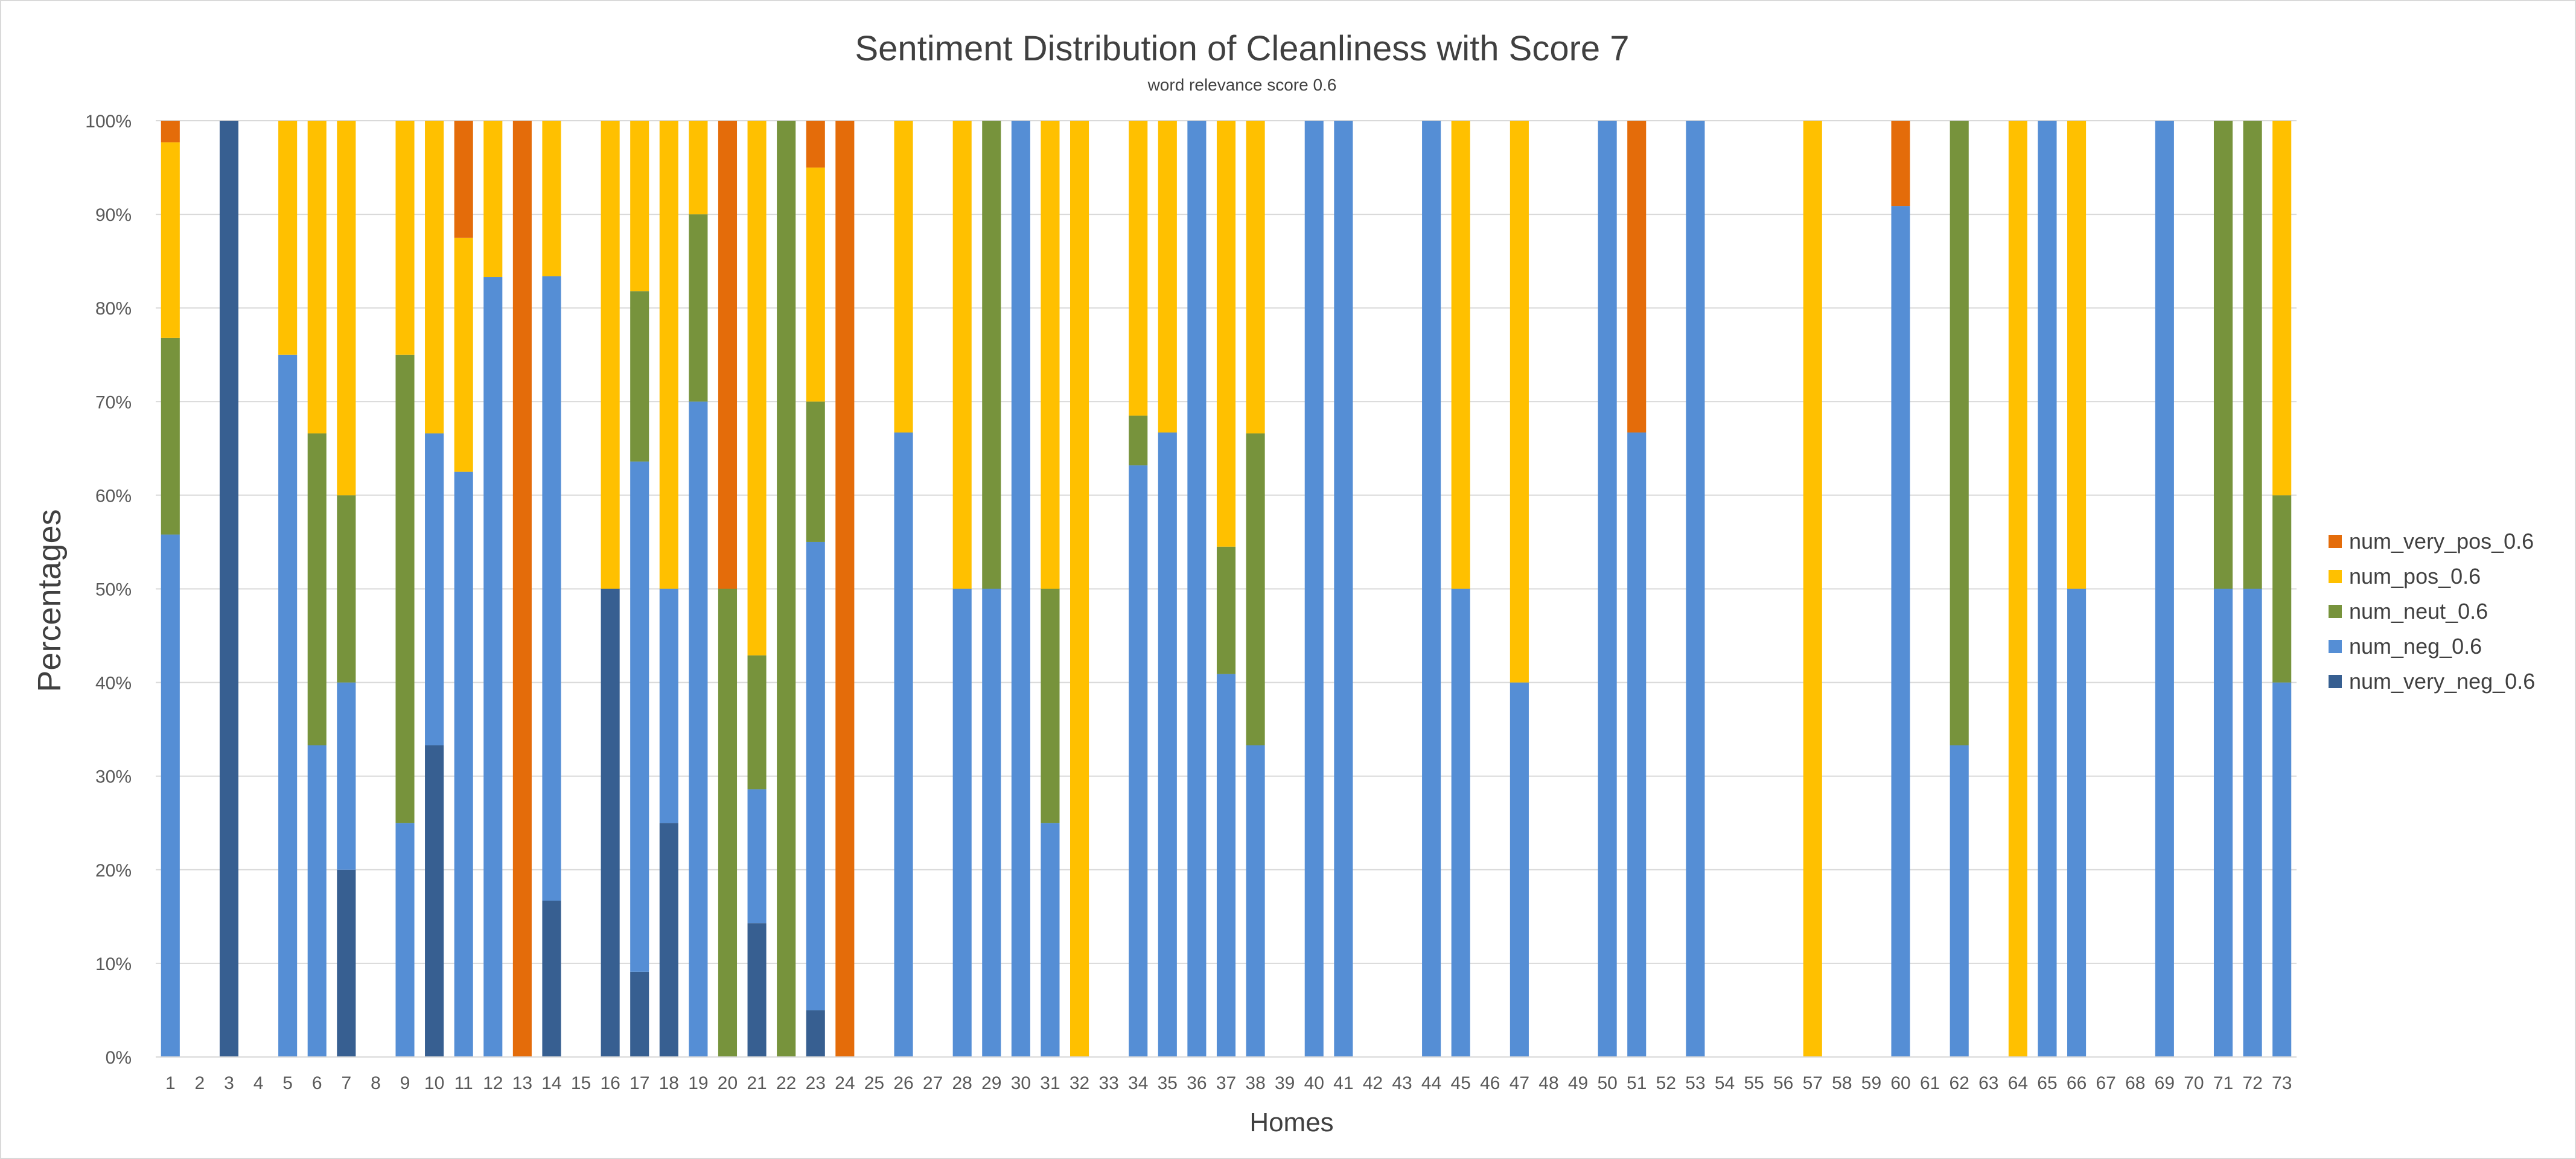 This screenshot has height=1159, width=2576. I want to click on x-tick-label: 69, so click(2165, 1083).